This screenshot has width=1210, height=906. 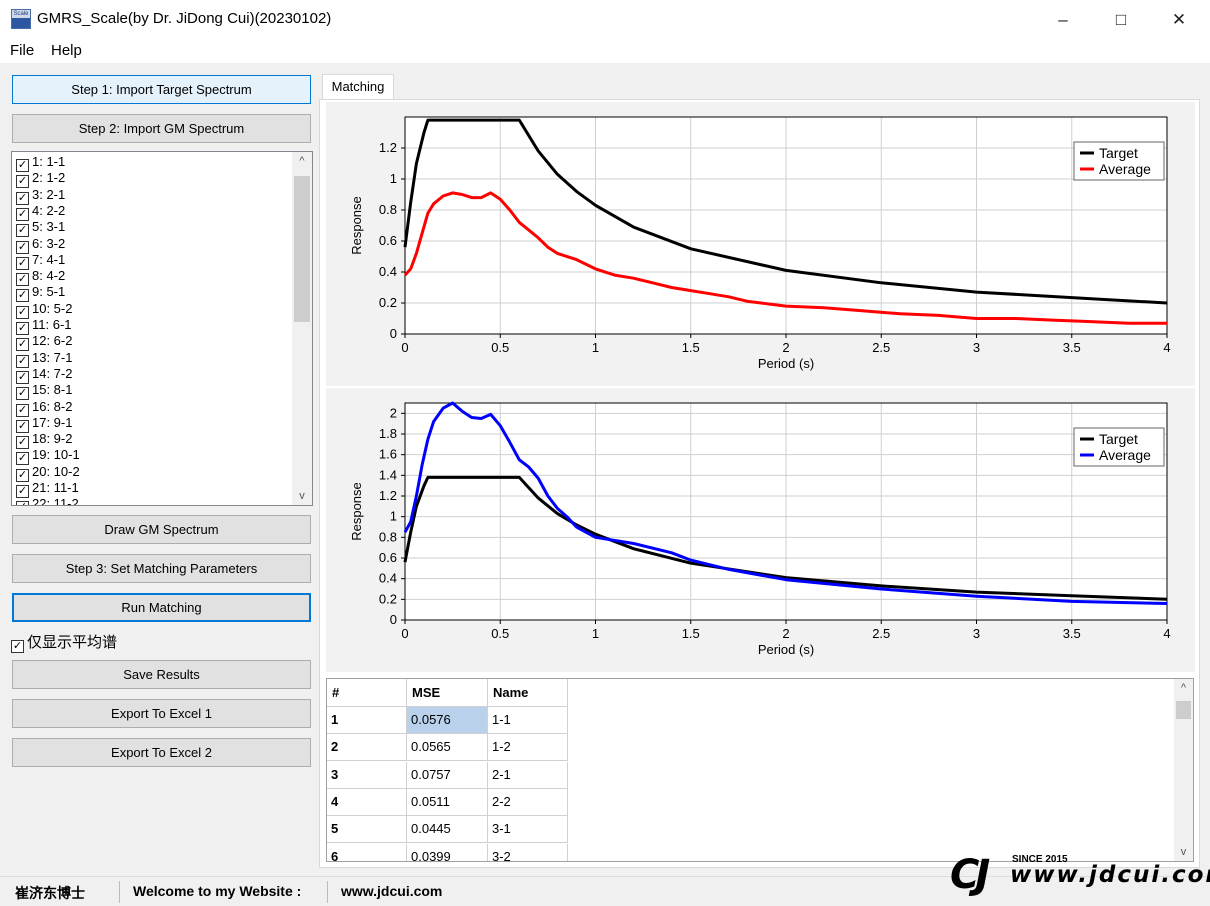 I want to click on row-index: 3, so click(x=367, y=775).